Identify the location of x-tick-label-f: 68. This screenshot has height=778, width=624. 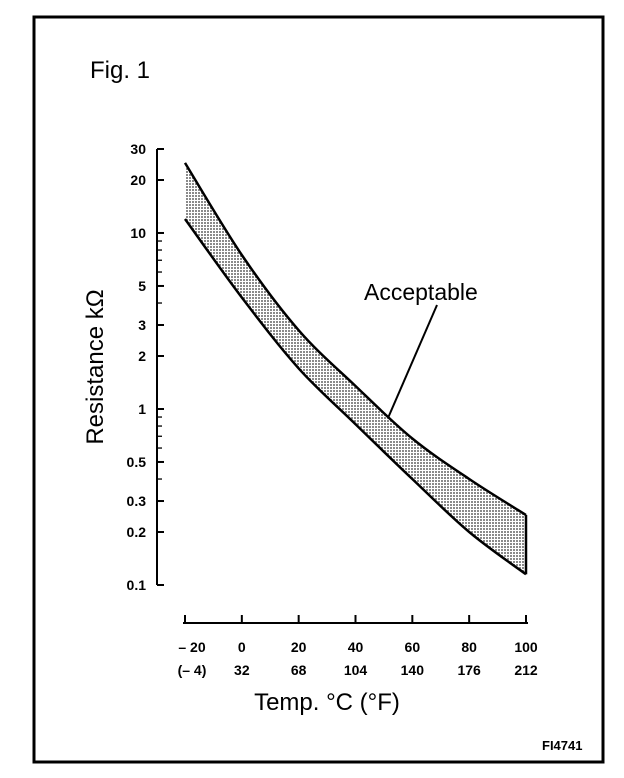
(299, 670).